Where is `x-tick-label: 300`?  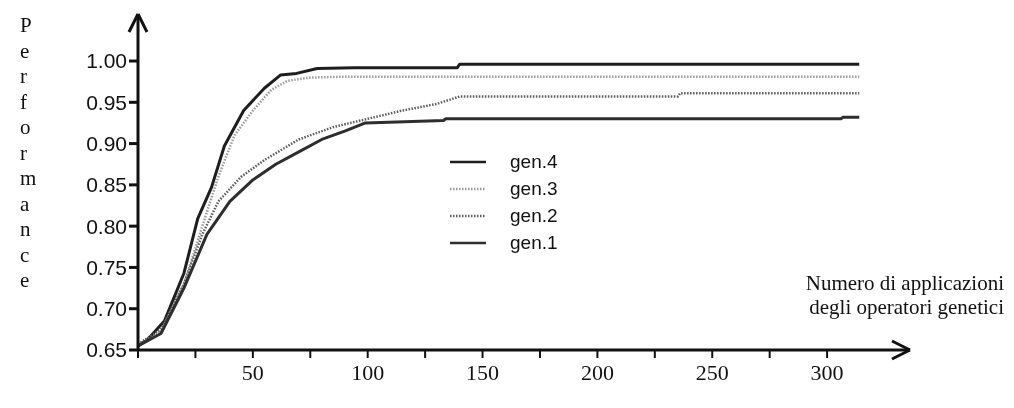 x-tick-label: 300 is located at coordinates (827, 372).